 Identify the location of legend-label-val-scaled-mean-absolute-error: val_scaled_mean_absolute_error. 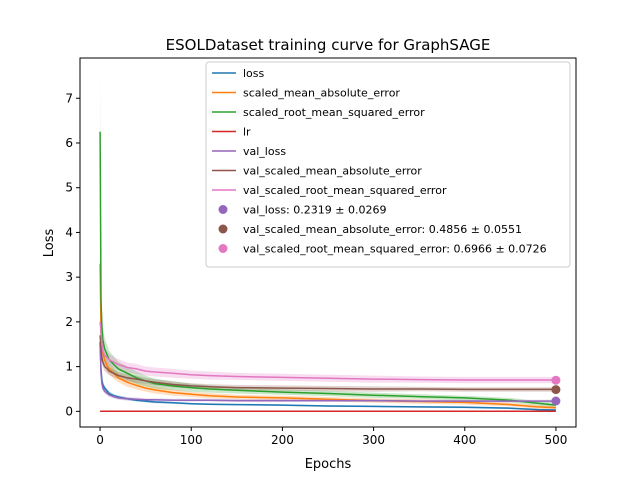
(332, 171).